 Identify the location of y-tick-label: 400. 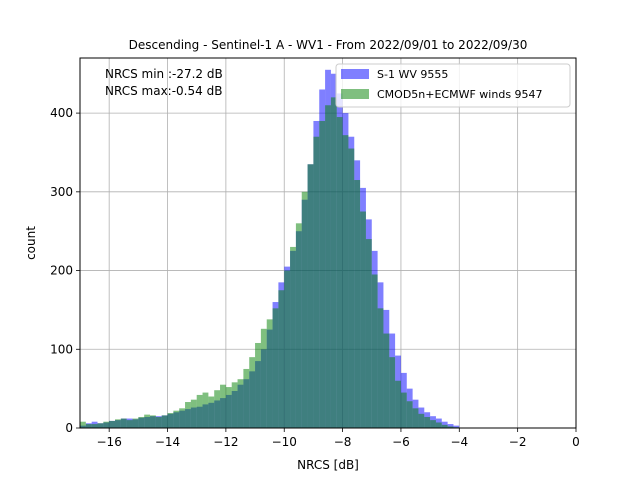
(61, 113).